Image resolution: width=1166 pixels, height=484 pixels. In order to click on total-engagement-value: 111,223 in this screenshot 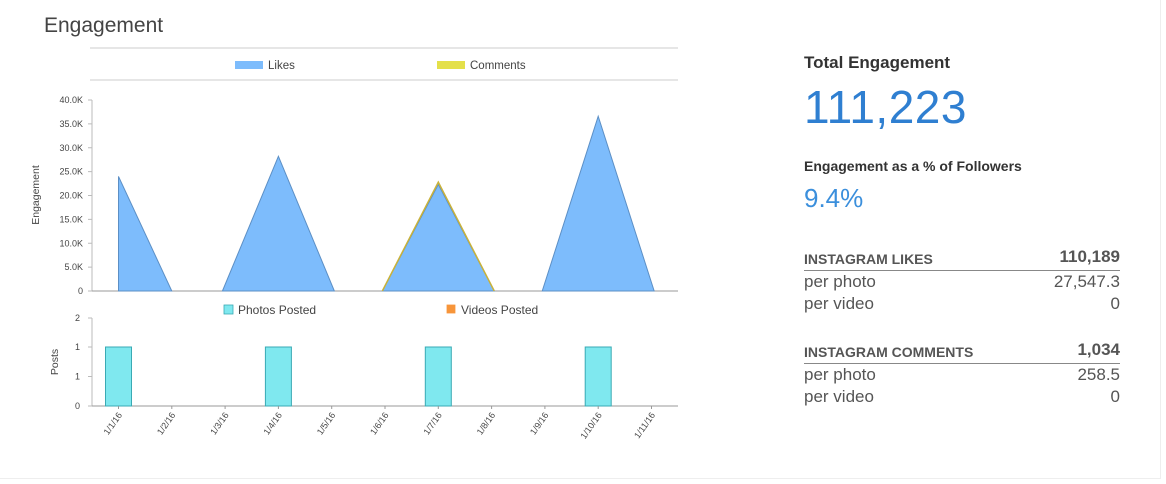, I will do `click(885, 107)`.